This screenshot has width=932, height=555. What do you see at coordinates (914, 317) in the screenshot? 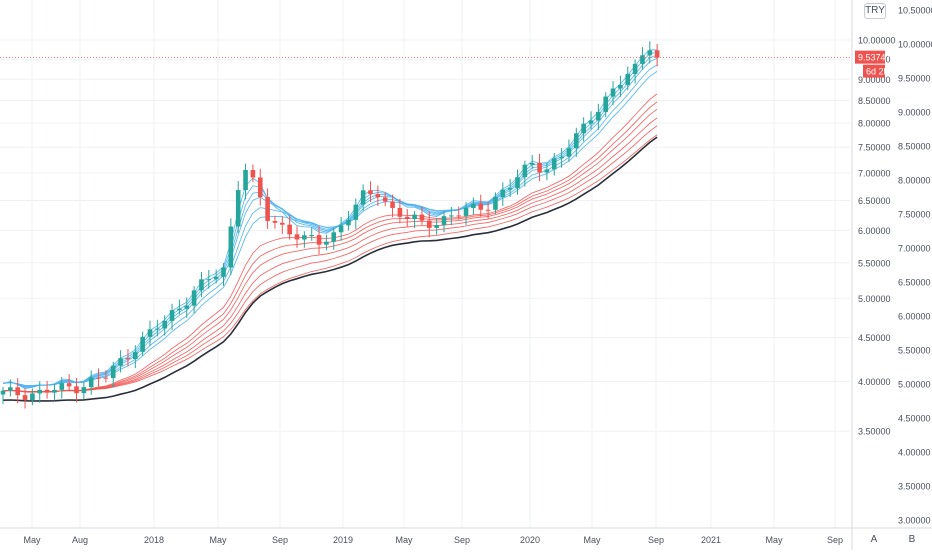
I see `y-tick-label-right: 6.00000` at bounding box center [914, 317].